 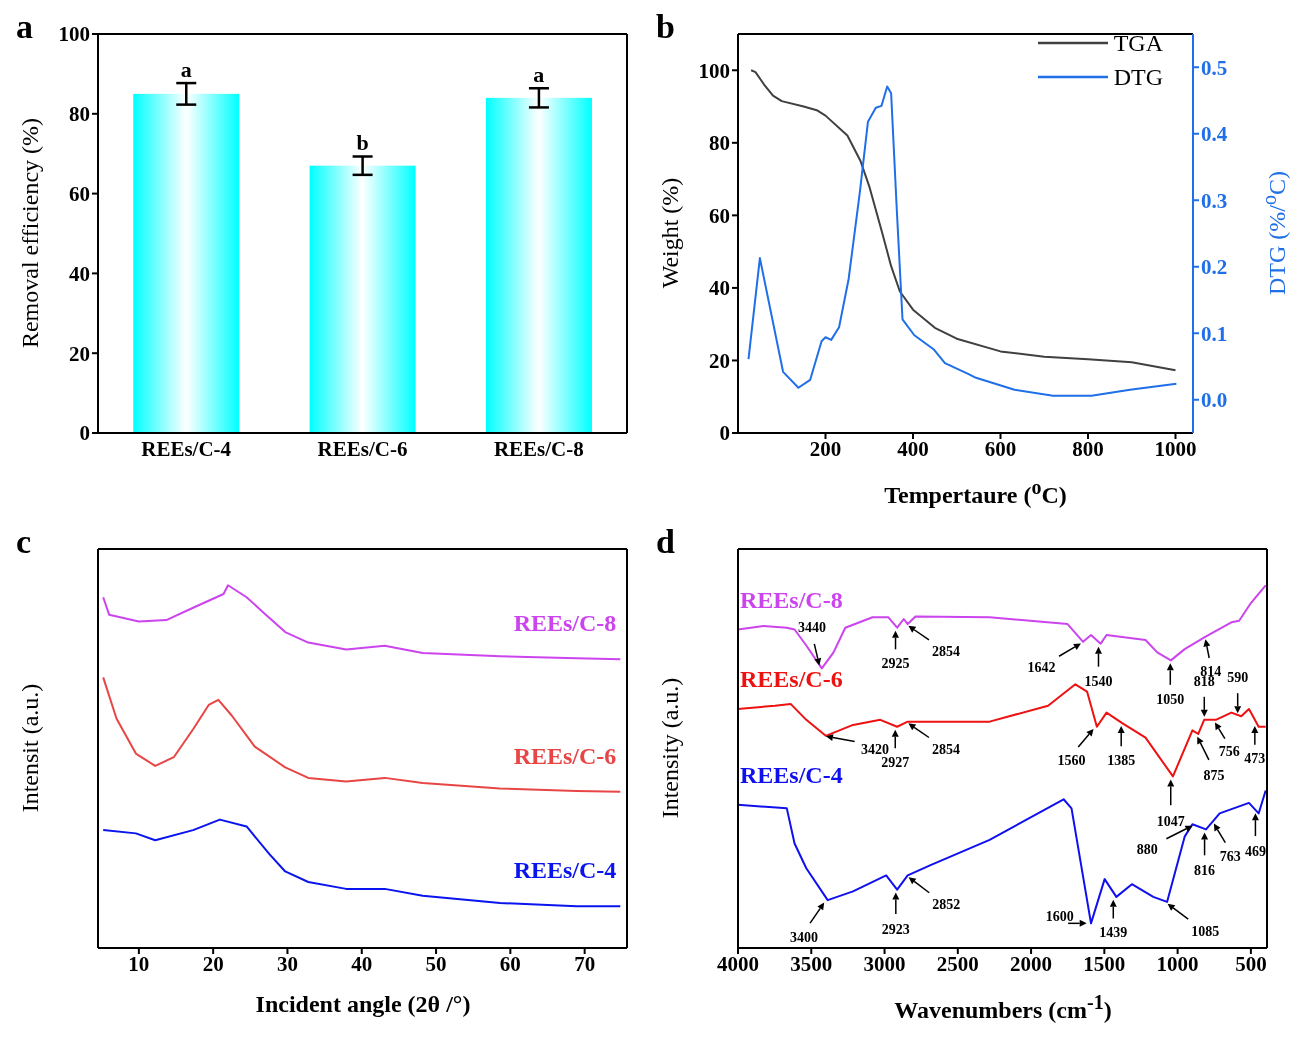 What do you see at coordinates (362, 963) in the screenshot?
I see `x-tick-label: 40` at bounding box center [362, 963].